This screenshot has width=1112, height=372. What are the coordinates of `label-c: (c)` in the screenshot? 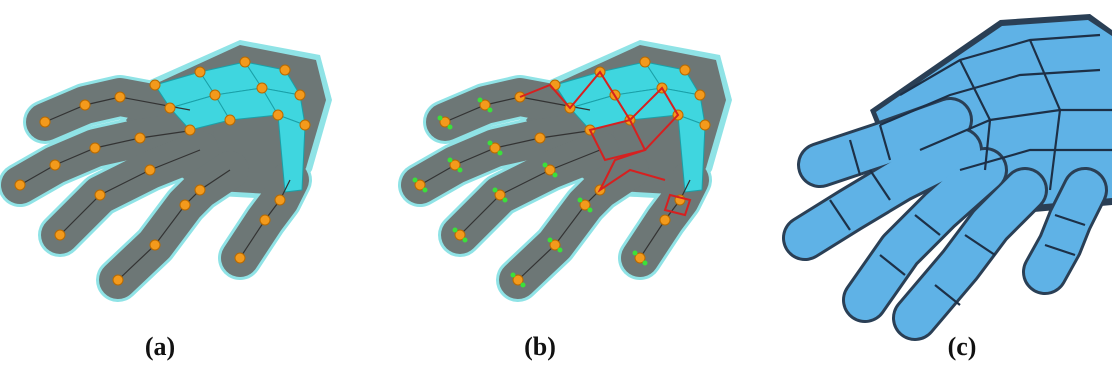 It's located at (962, 346).